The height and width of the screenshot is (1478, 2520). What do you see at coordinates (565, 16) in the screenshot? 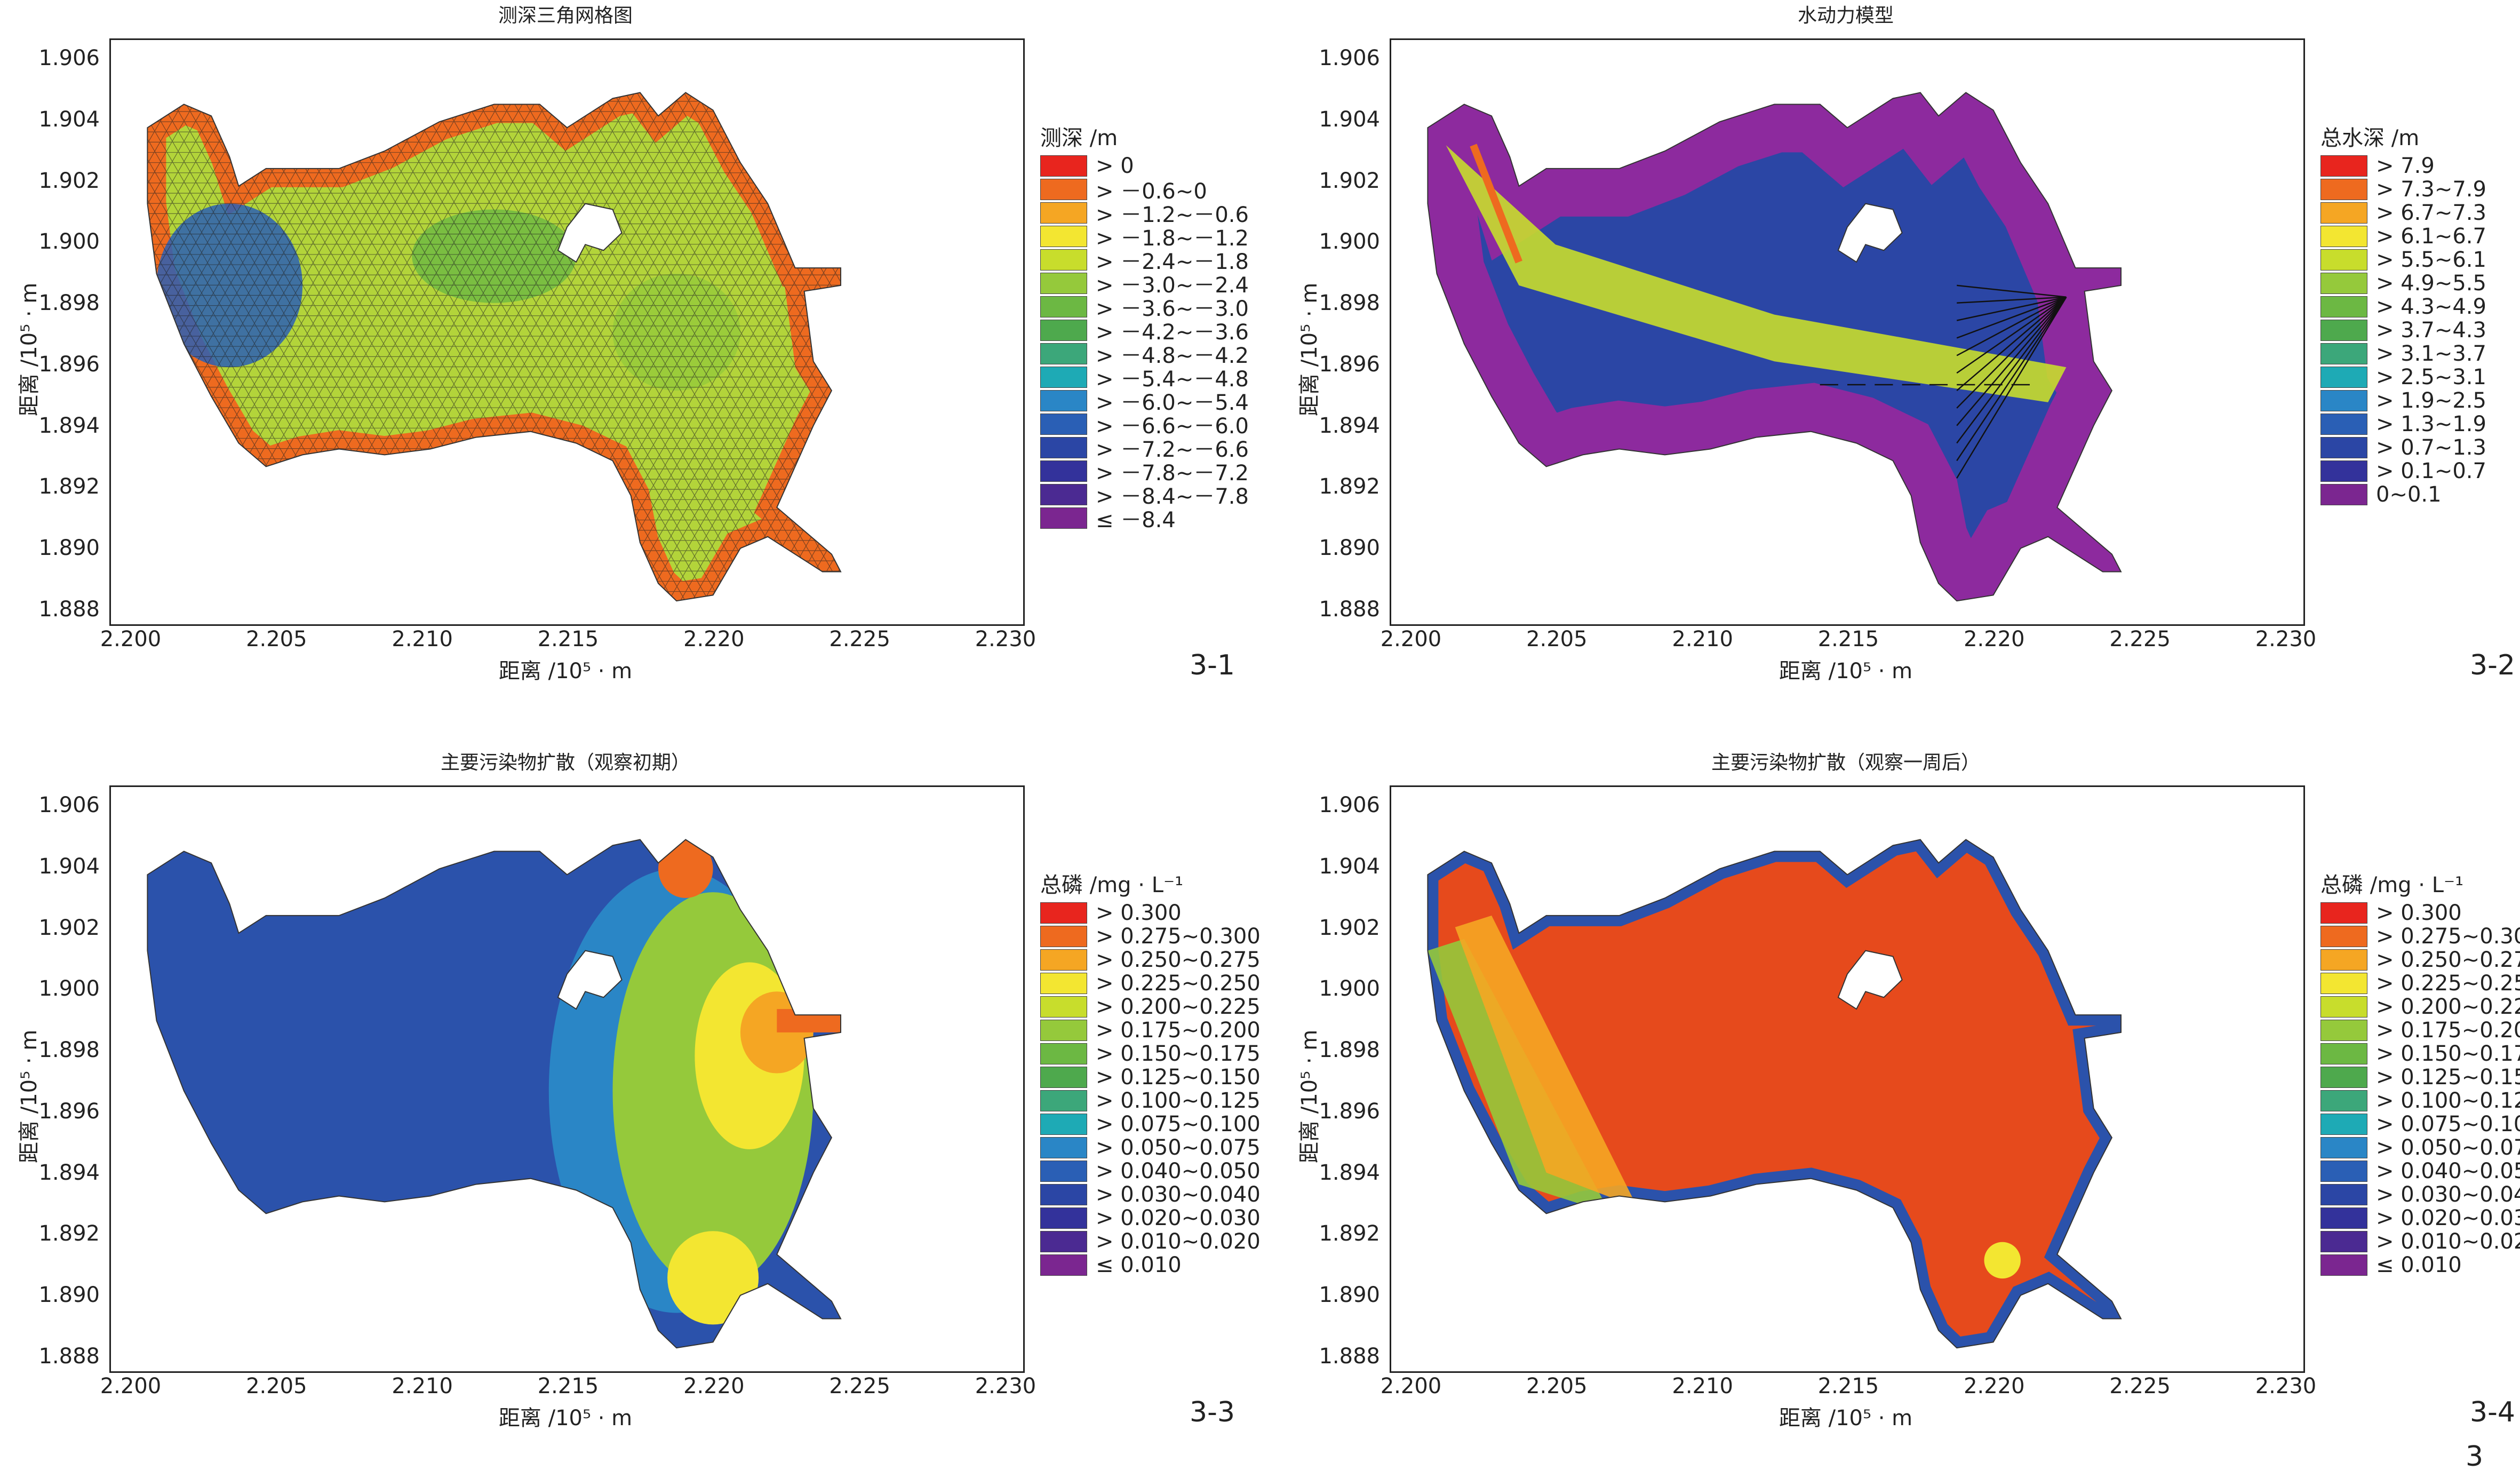
I see `chart-title: 测深三角网格图` at bounding box center [565, 16].